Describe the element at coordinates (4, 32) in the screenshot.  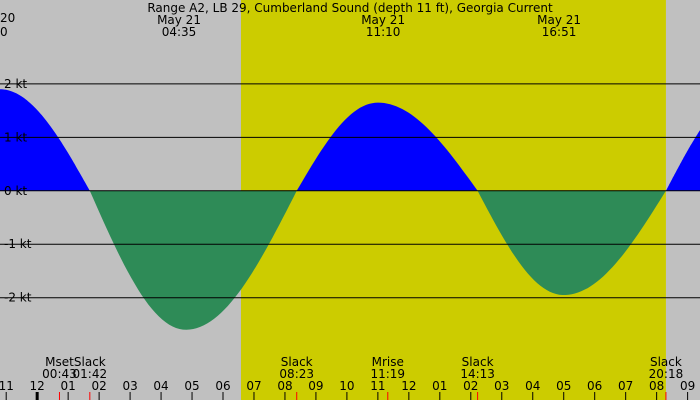
I see `corner-label-bottom: 0` at that location.